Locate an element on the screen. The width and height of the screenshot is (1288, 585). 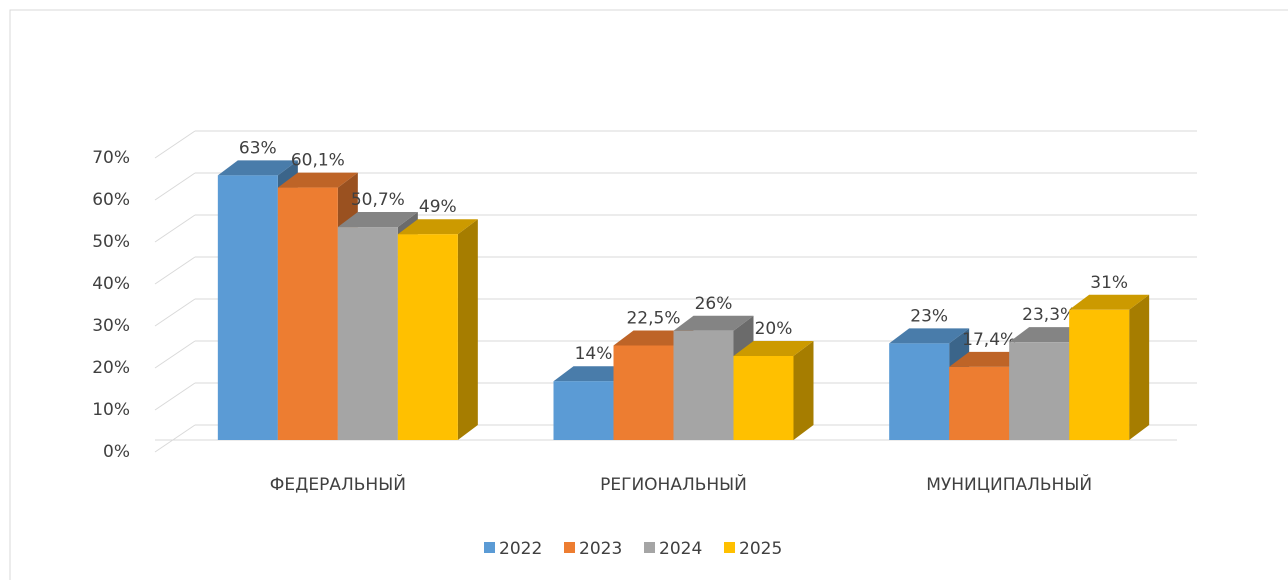
data-label: 63% is located at coordinates (258, 148).